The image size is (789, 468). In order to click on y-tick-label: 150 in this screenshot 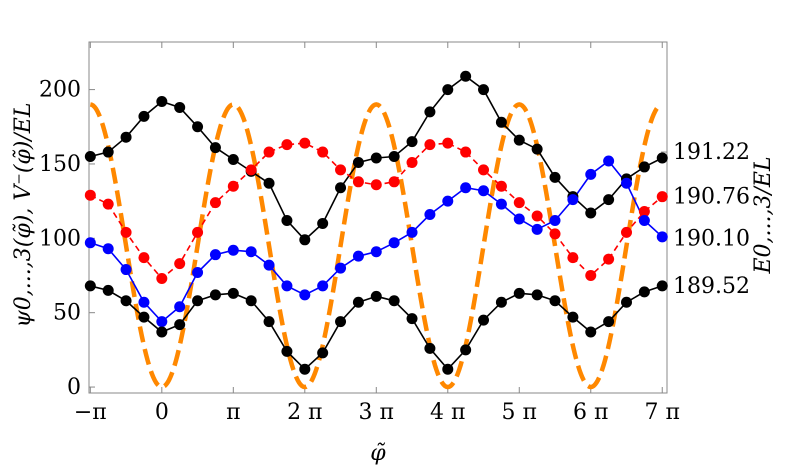, I will do `click(60, 164)`.